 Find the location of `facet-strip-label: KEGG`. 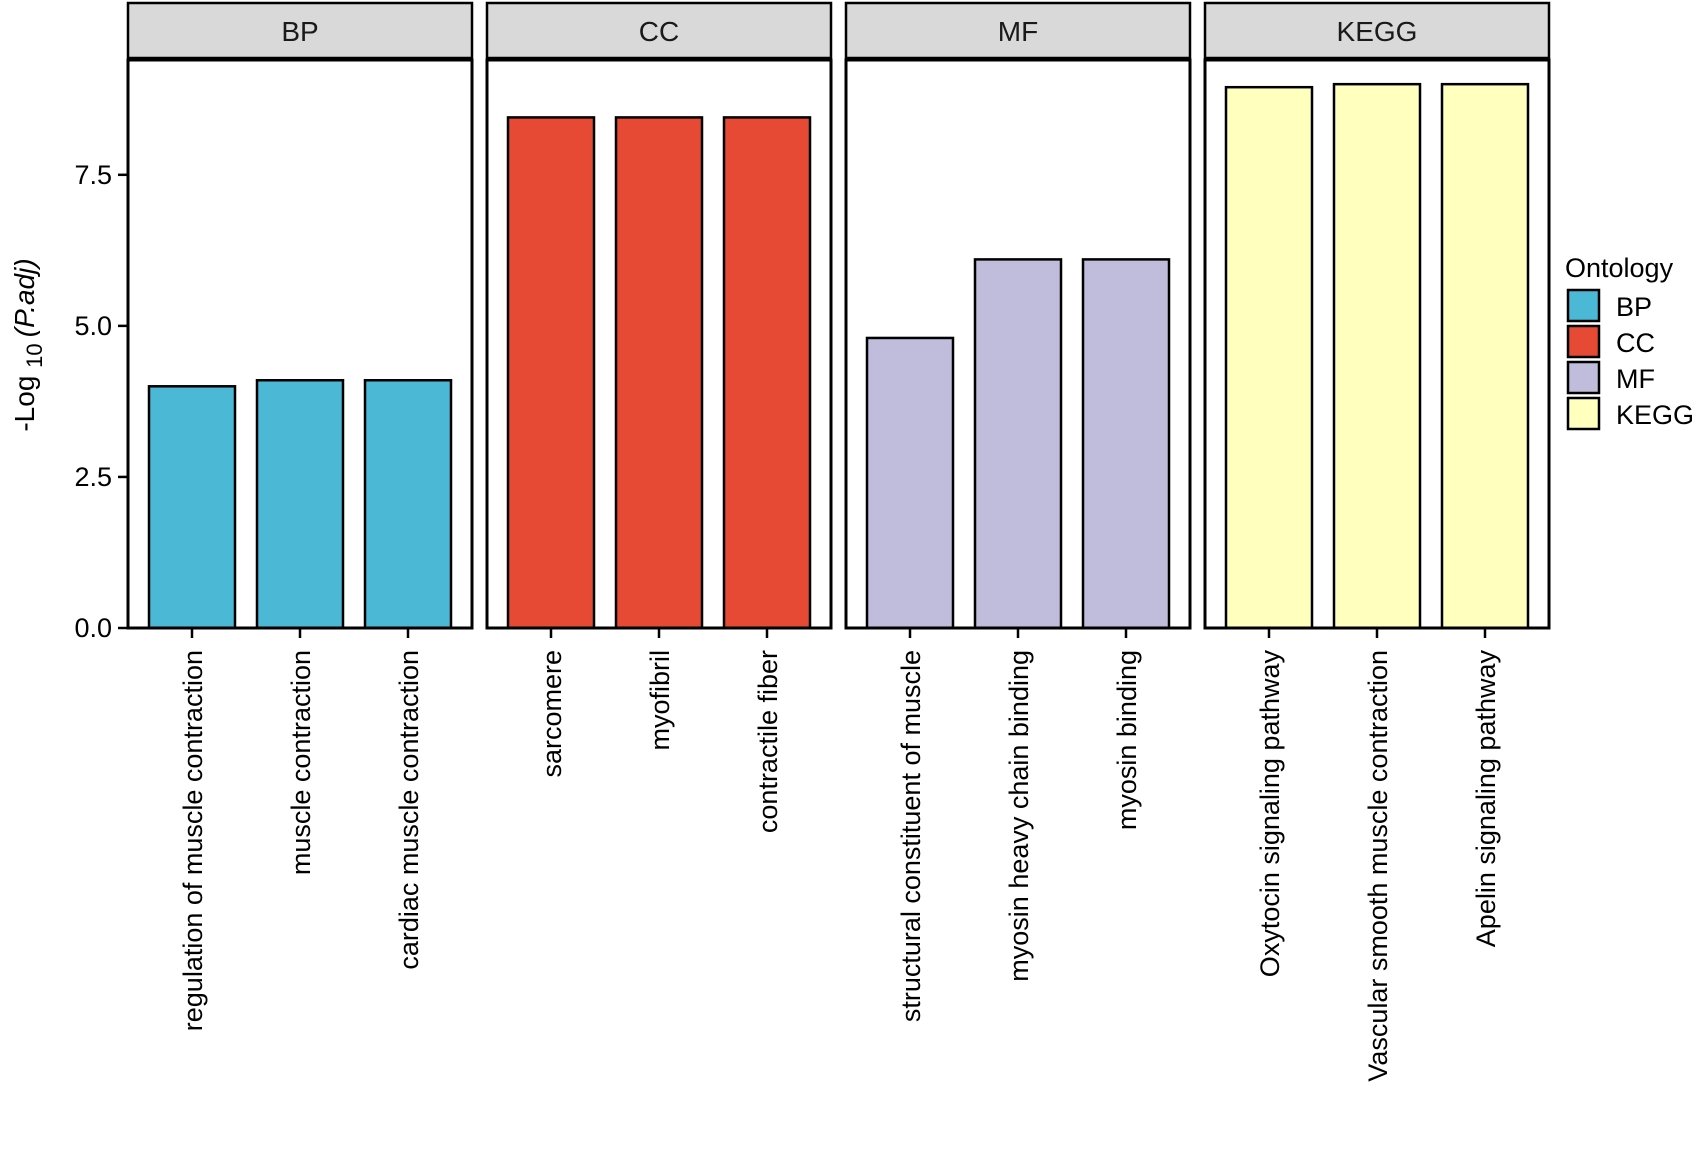

facet-strip-label: KEGG is located at coordinates (1377, 31).